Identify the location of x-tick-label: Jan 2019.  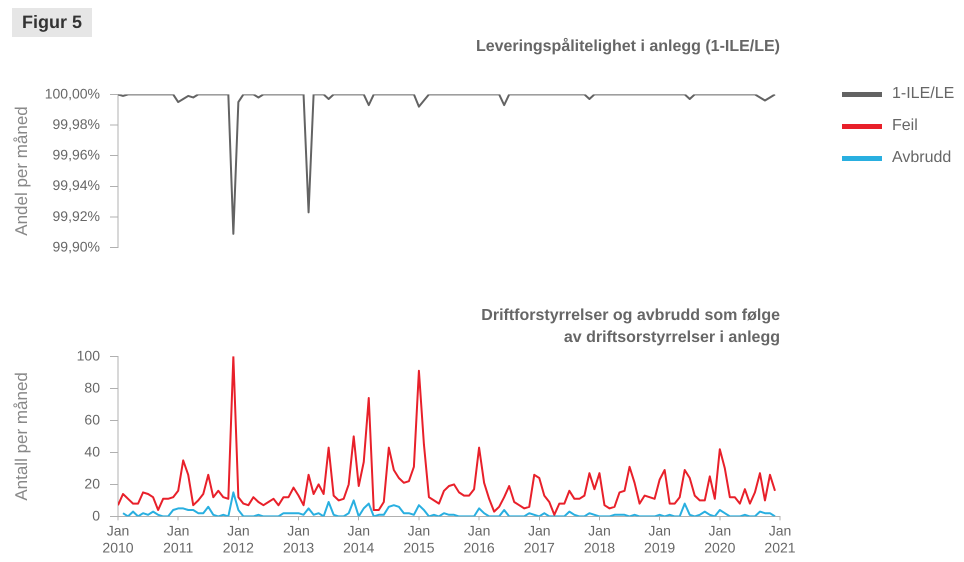
(660, 539).